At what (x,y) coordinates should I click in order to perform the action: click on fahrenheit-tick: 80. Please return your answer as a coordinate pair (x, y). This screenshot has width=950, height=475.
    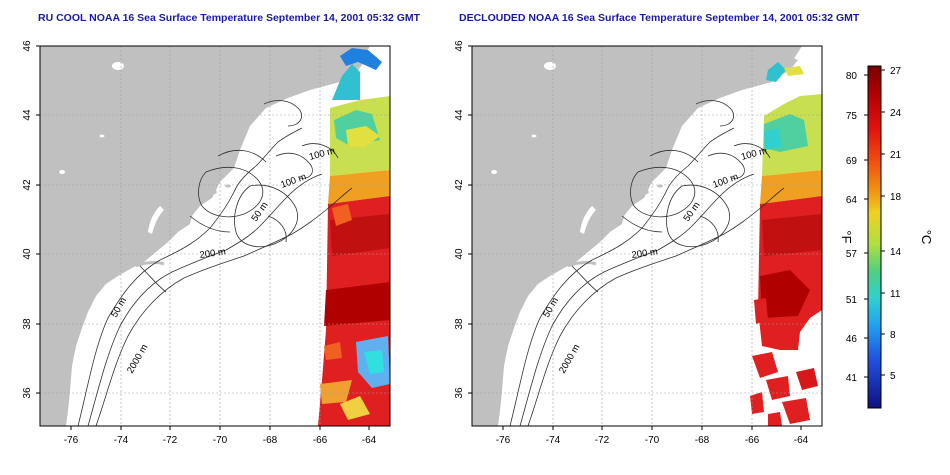
    Looking at the image, I should click on (852, 76).